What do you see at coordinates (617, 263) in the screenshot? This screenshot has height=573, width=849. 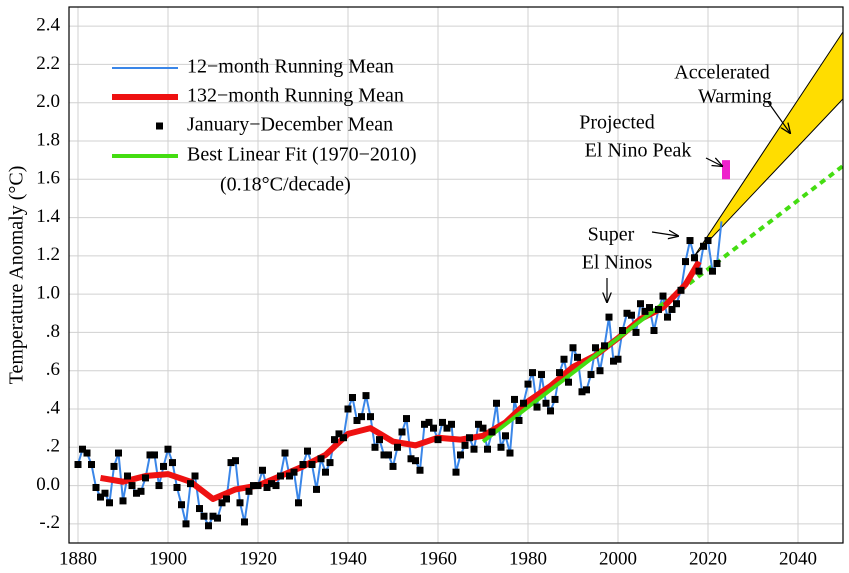 I see `annotation: El Ninos` at bounding box center [617, 263].